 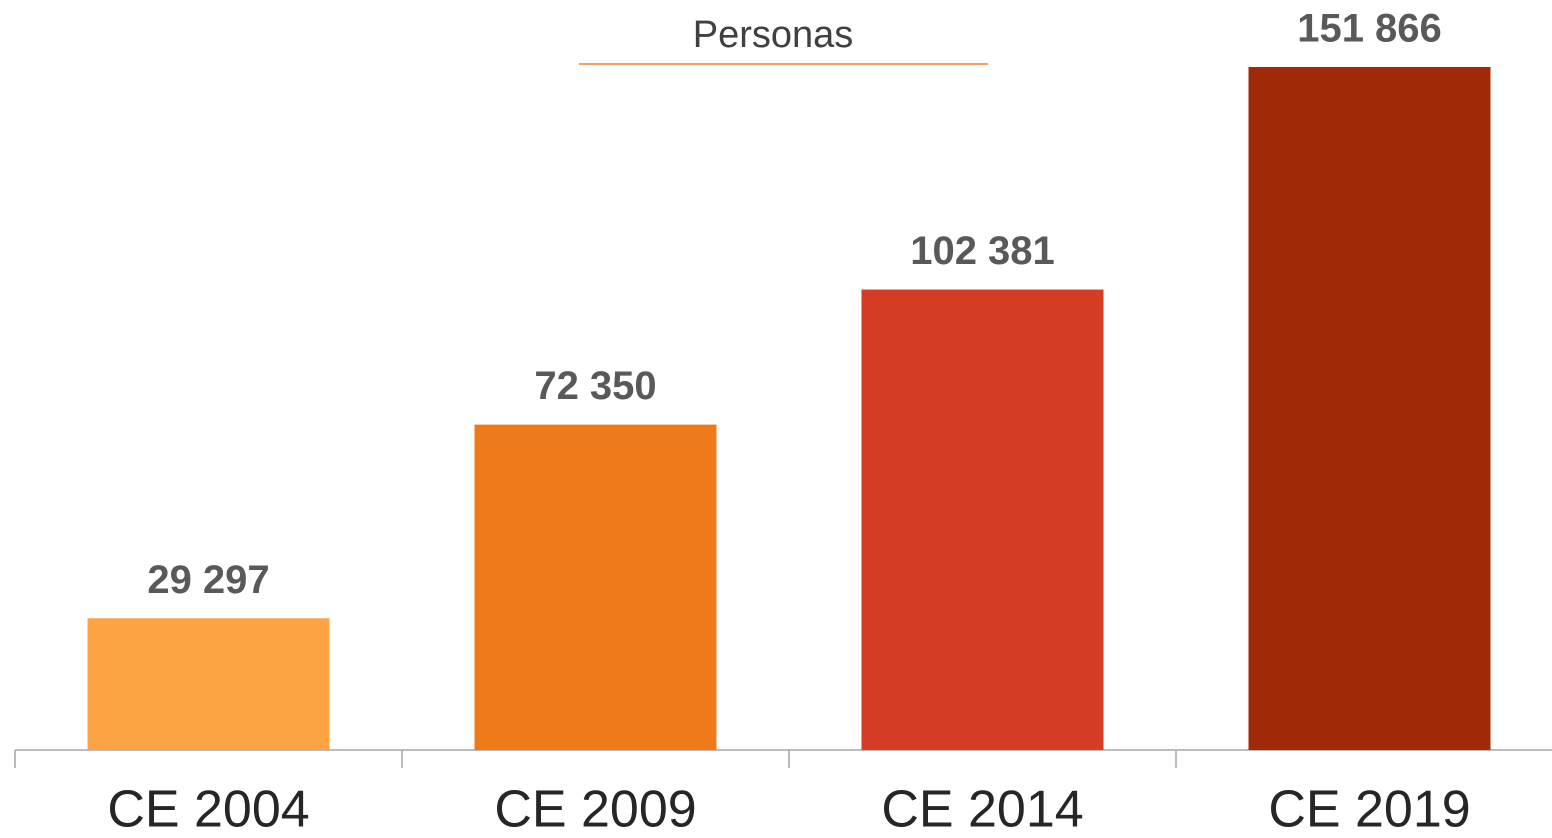 I want to click on x-tick-label: CE 2014, so click(x=982, y=809).